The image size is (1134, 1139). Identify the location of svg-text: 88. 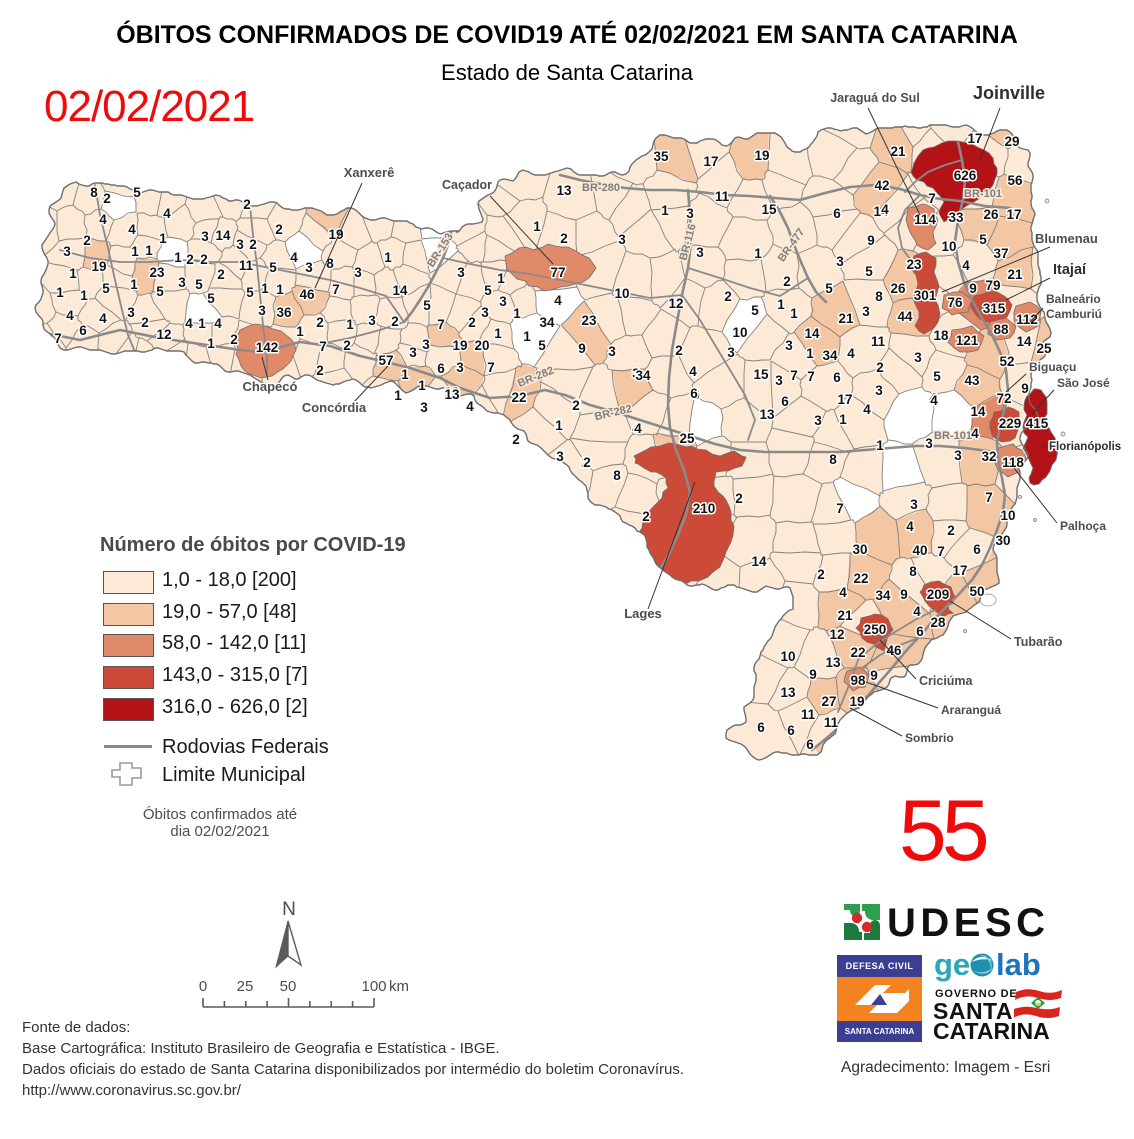
(1001, 329).